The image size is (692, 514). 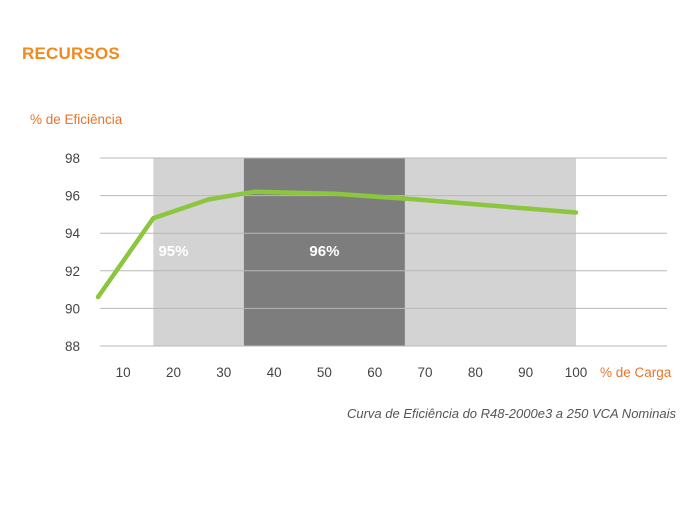 I want to click on band-label-1: 96%, so click(x=324, y=251).